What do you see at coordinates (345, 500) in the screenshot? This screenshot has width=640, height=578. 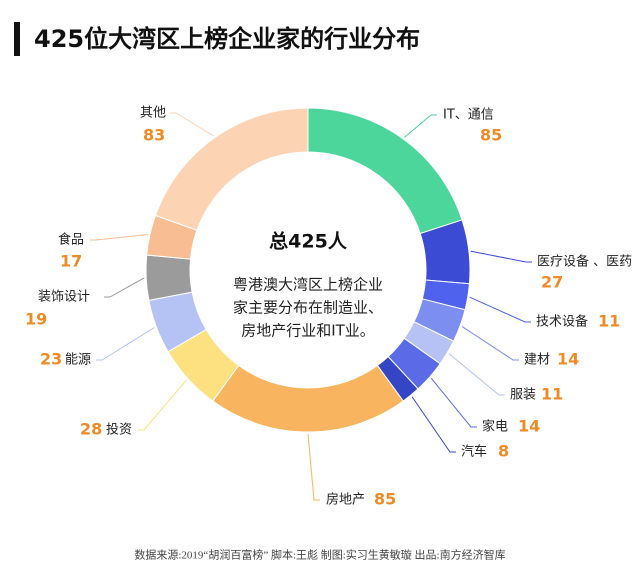 I see `slice-label: 房地产` at bounding box center [345, 500].